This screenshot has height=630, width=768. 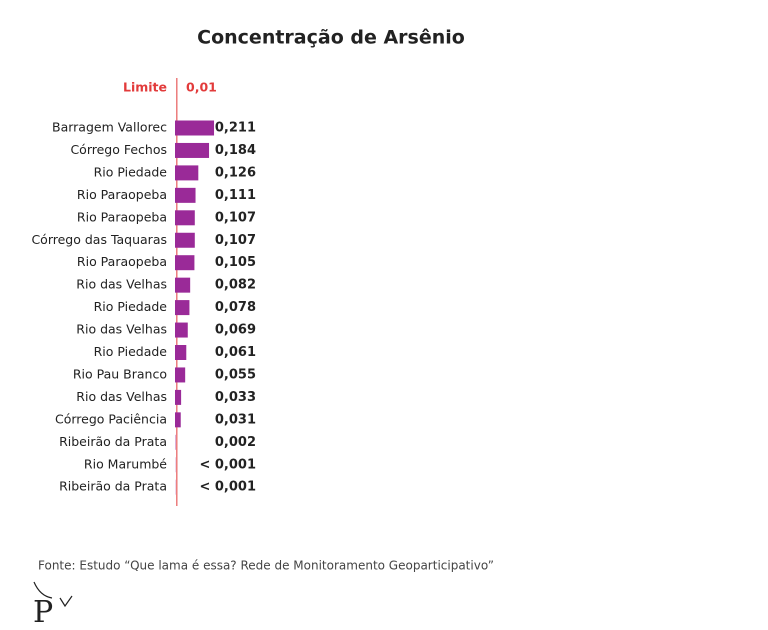 I want to click on category-label: Rio Marumbé, so click(x=125, y=463).